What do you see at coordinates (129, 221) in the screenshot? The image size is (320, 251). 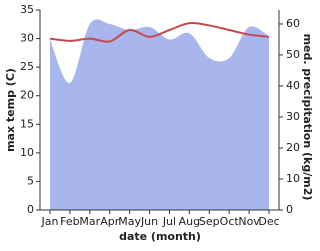 I see `x-tick-label: May` at bounding box center [129, 221].